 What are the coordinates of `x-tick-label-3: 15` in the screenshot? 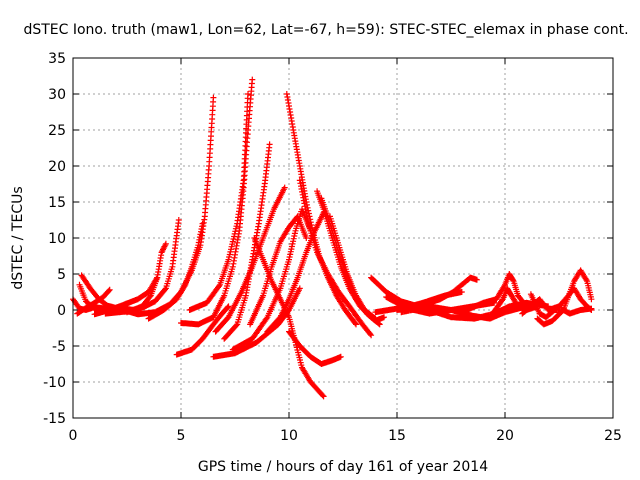 It's located at (397, 436).